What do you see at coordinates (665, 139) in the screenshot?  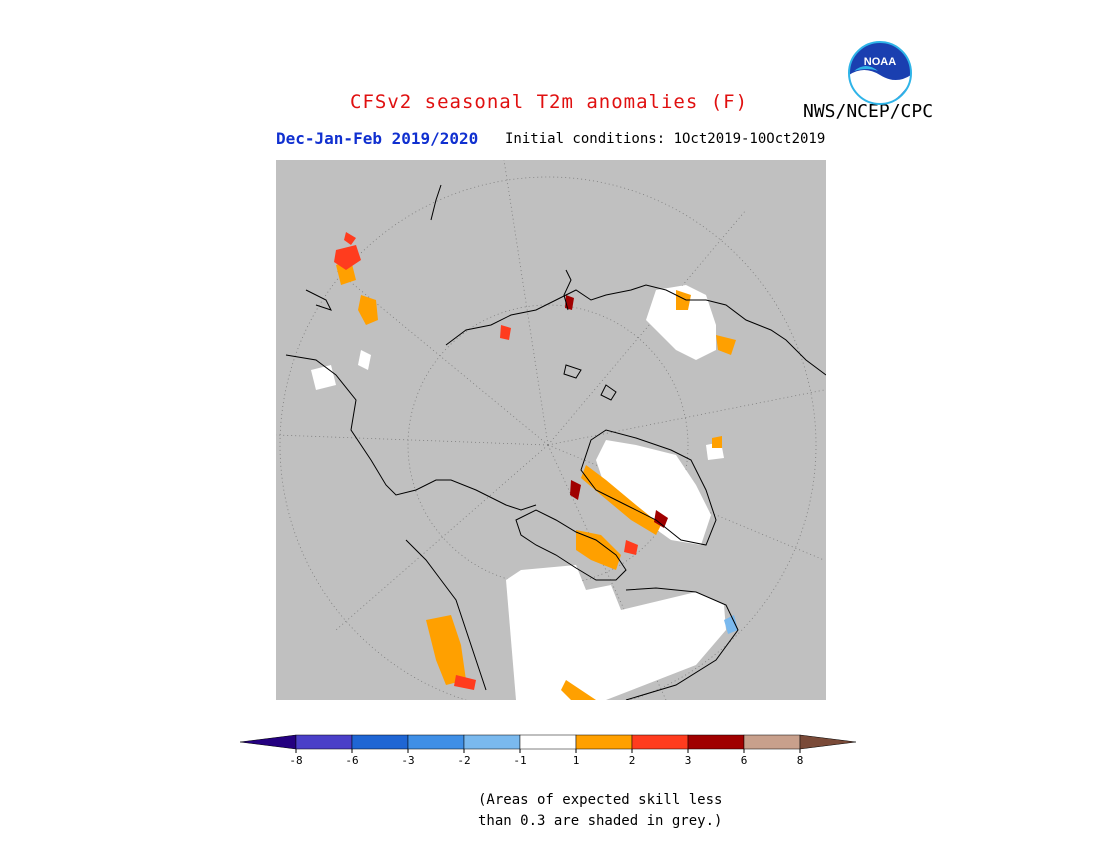 I see `initial-conditions-label: Initial conditions: 1Oct2019-10Oct2019` at bounding box center [665, 139].